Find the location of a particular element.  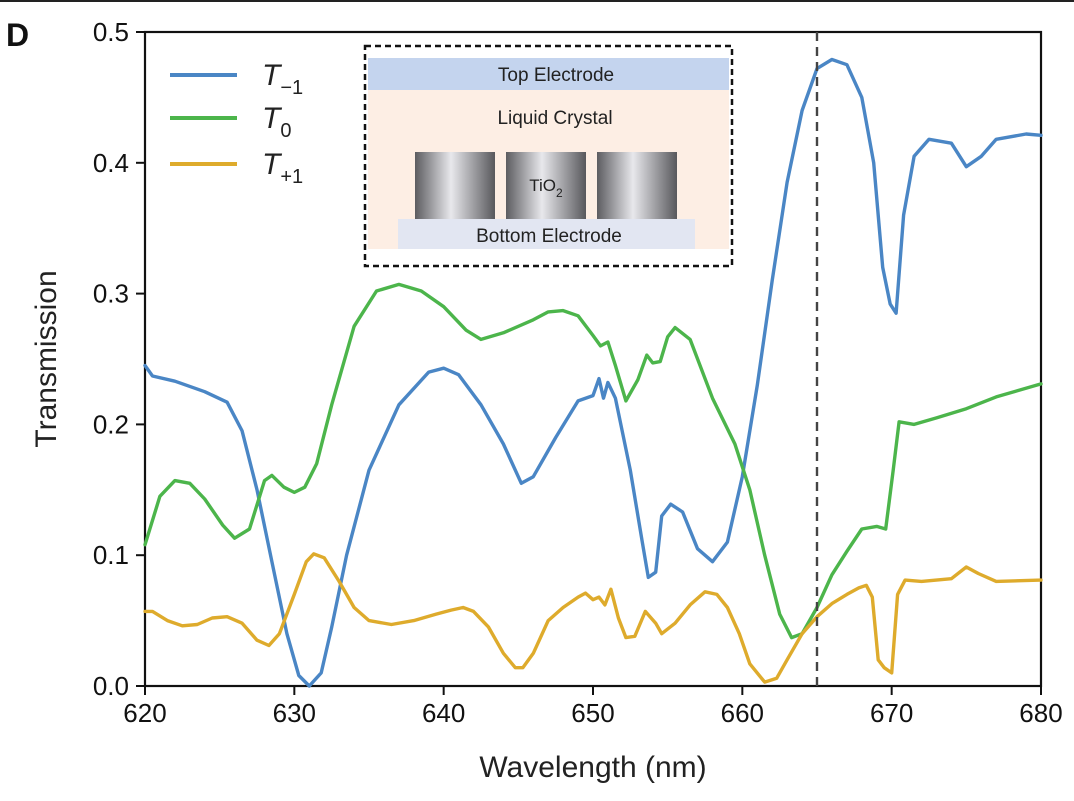

legend-label-tminus1: T−1 is located at coordinates (282, 79).